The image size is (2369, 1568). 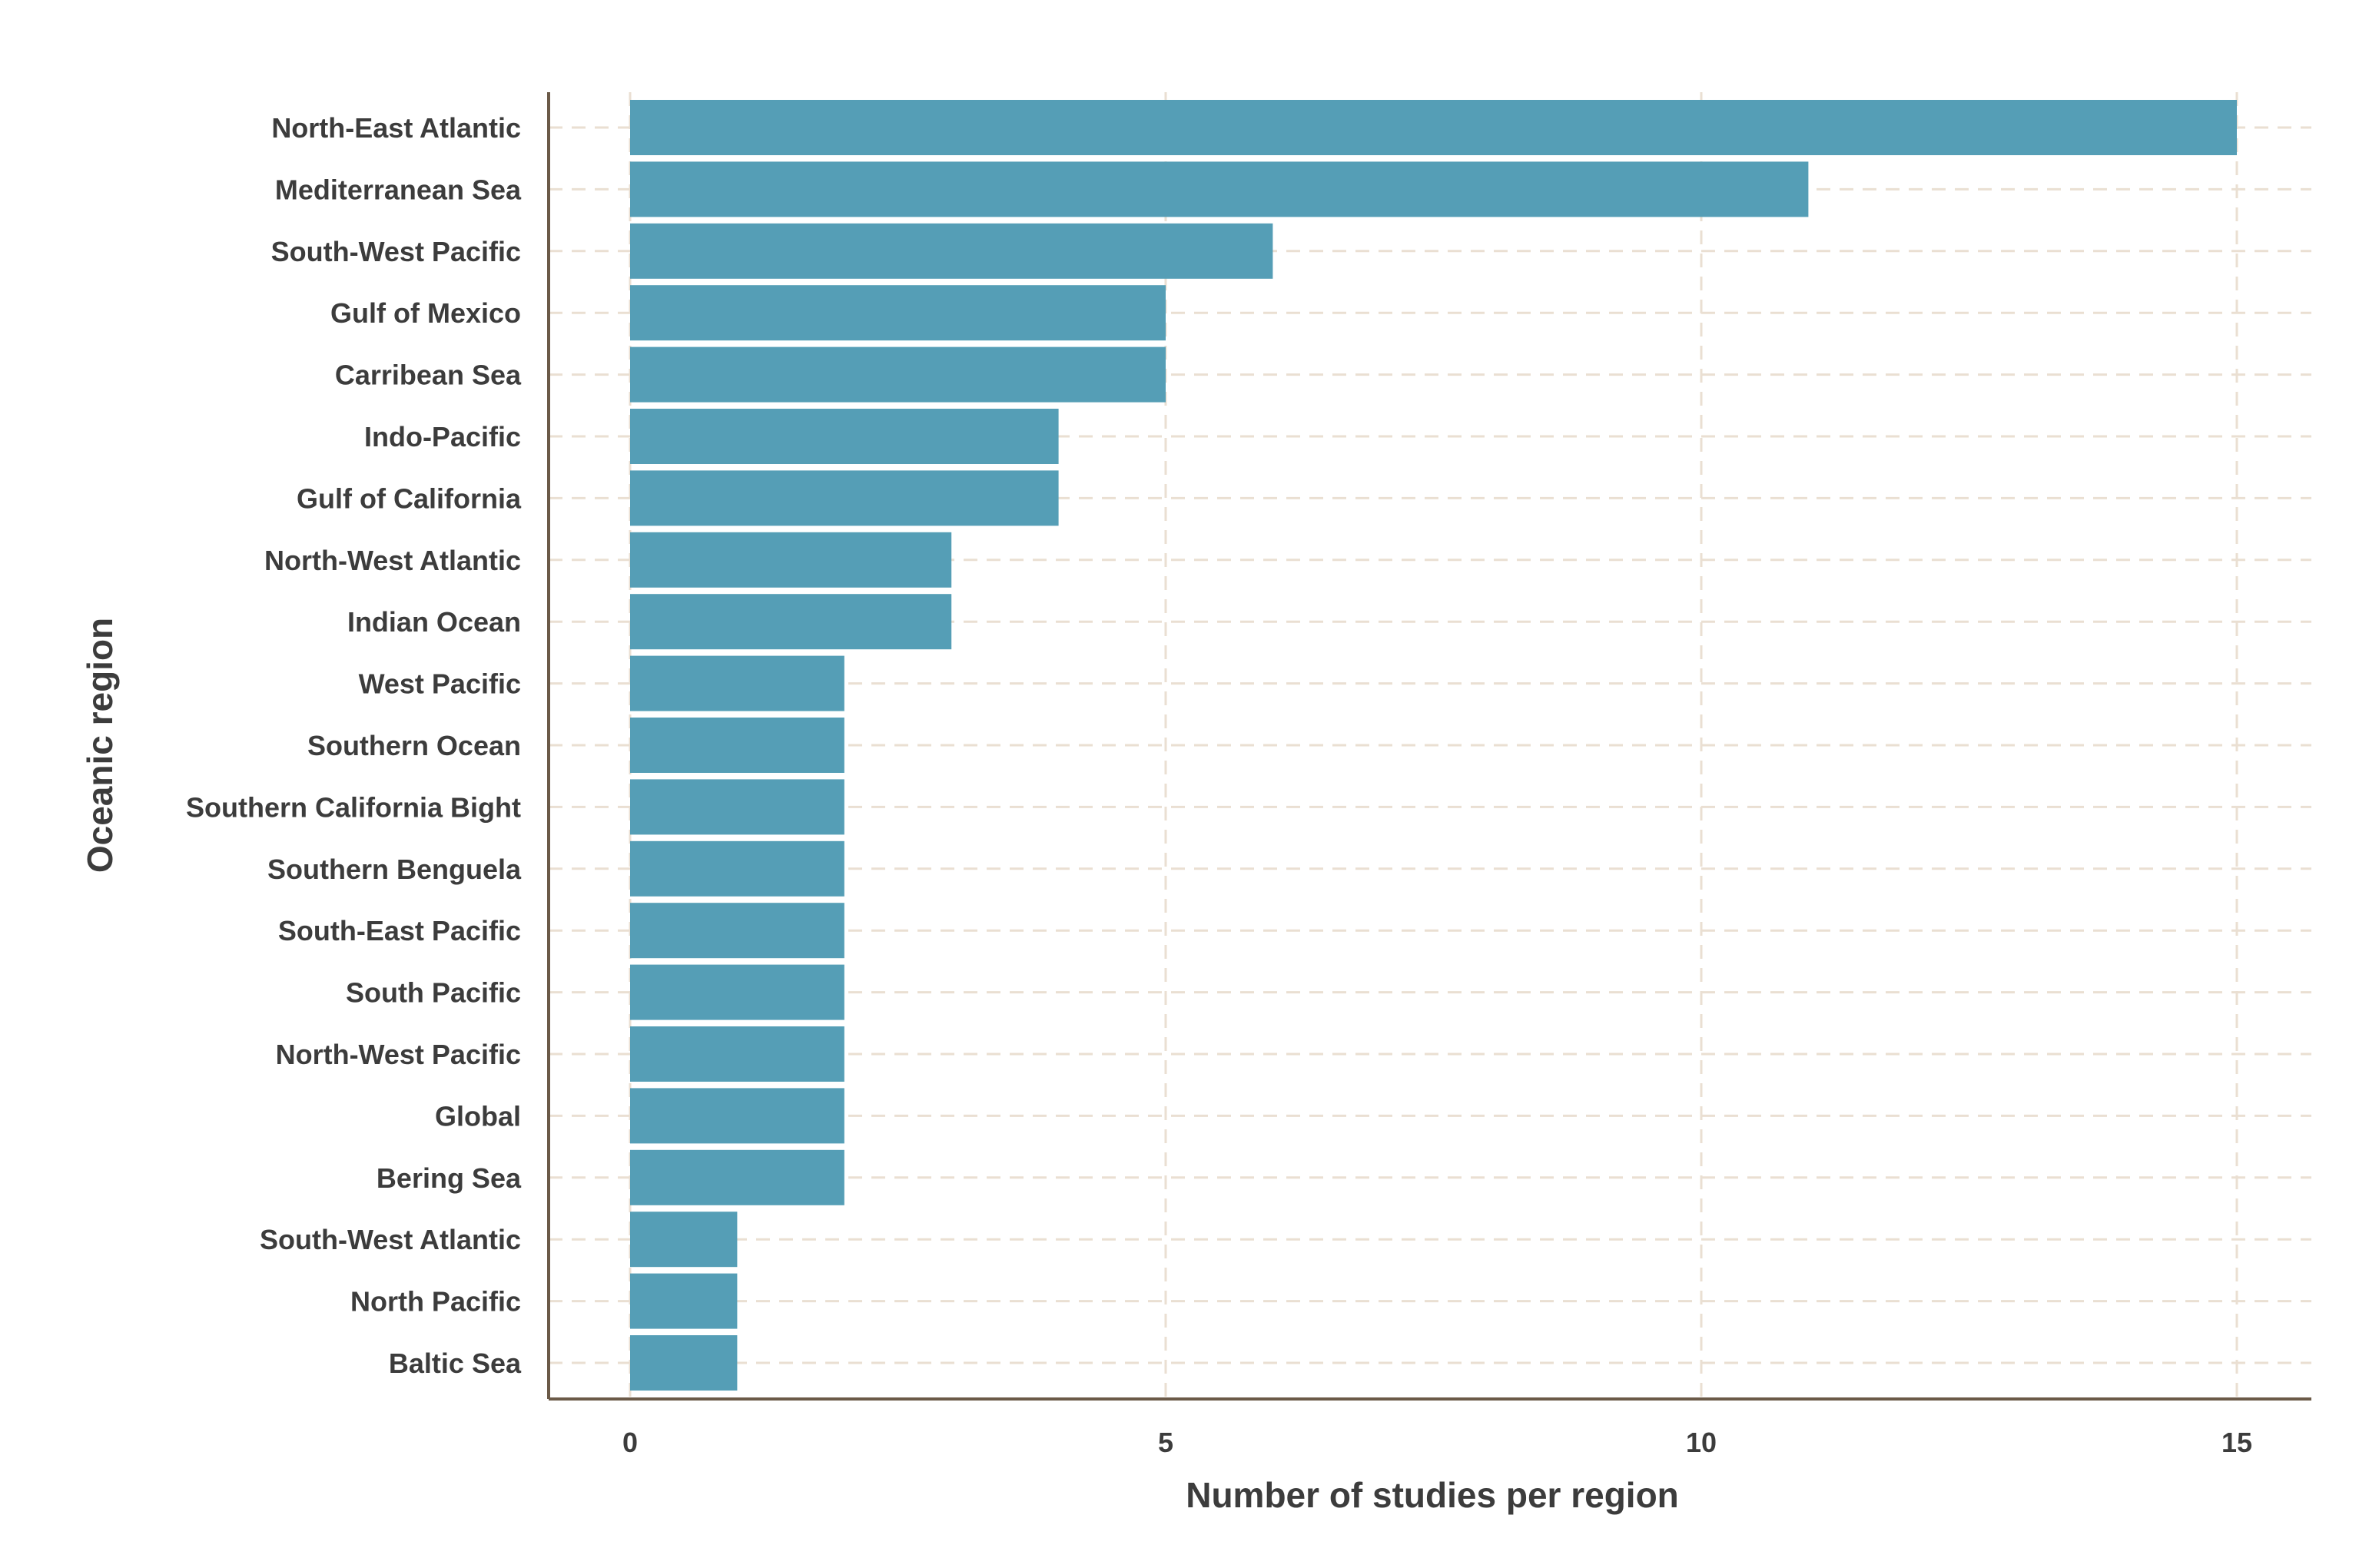 I want to click on x-tick-labels: 0 5 10 15, so click(x=1437, y=1442).